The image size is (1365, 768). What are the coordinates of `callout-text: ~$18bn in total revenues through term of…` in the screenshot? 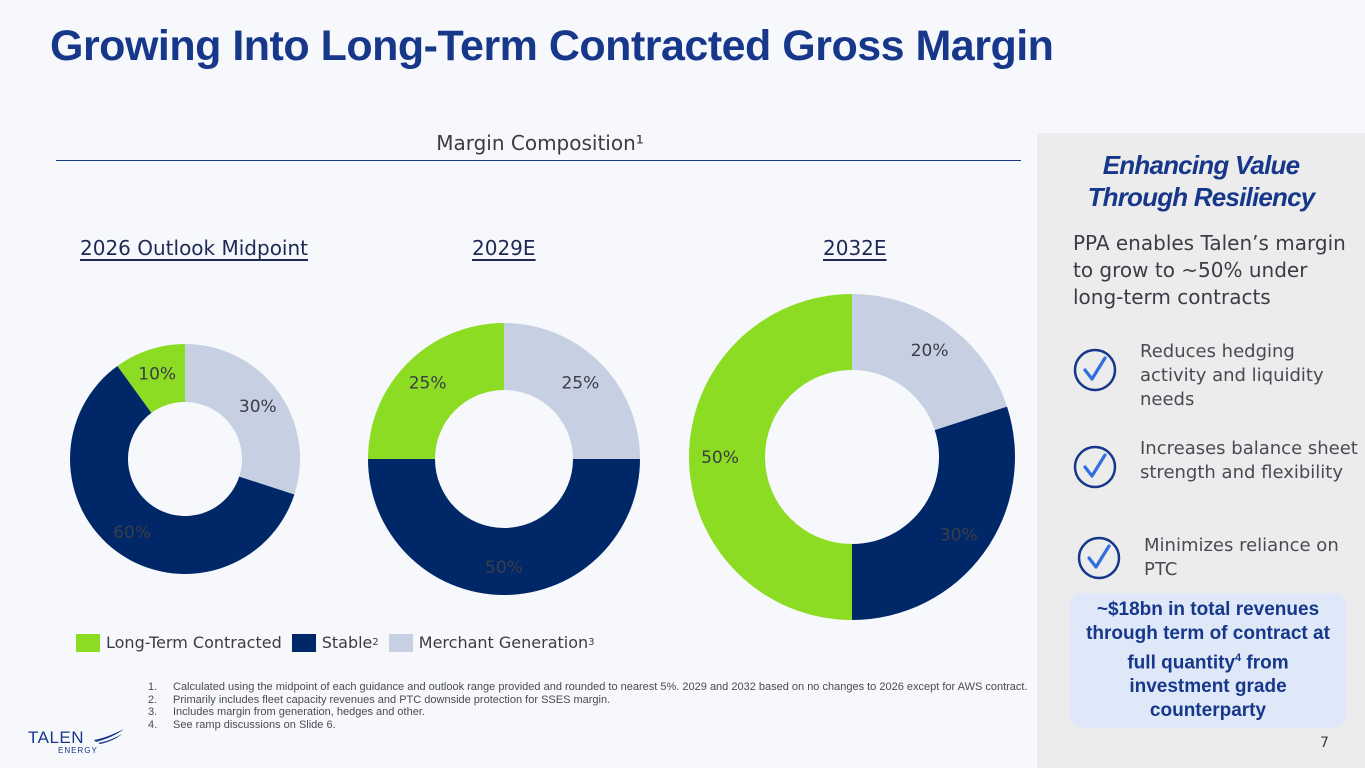 It's located at (1208, 660).